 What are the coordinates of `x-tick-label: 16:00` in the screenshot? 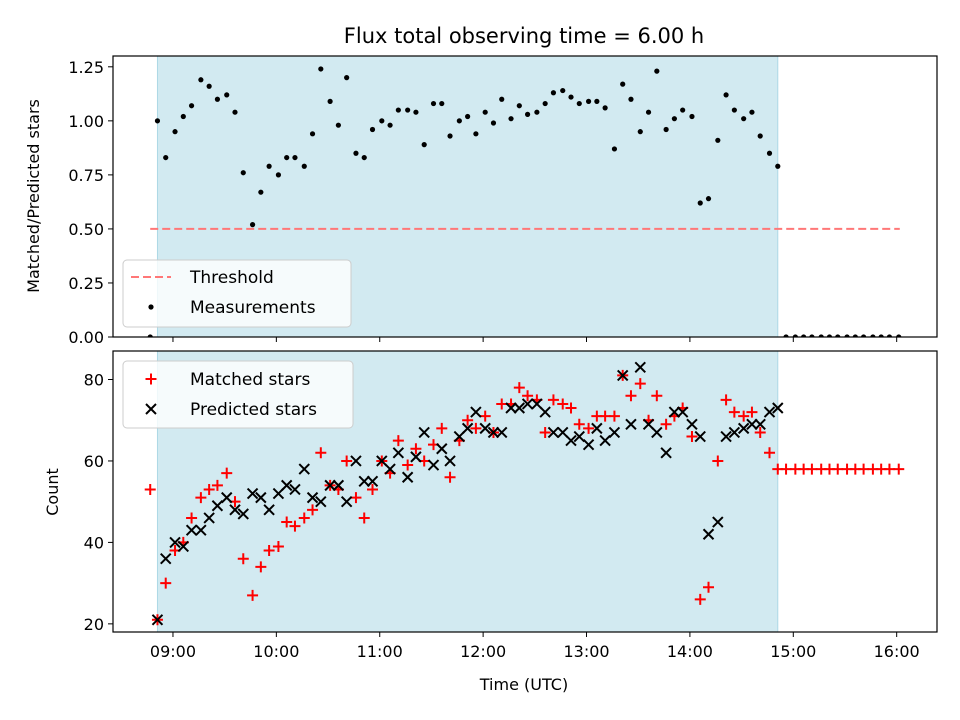 It's located at (897, 651).